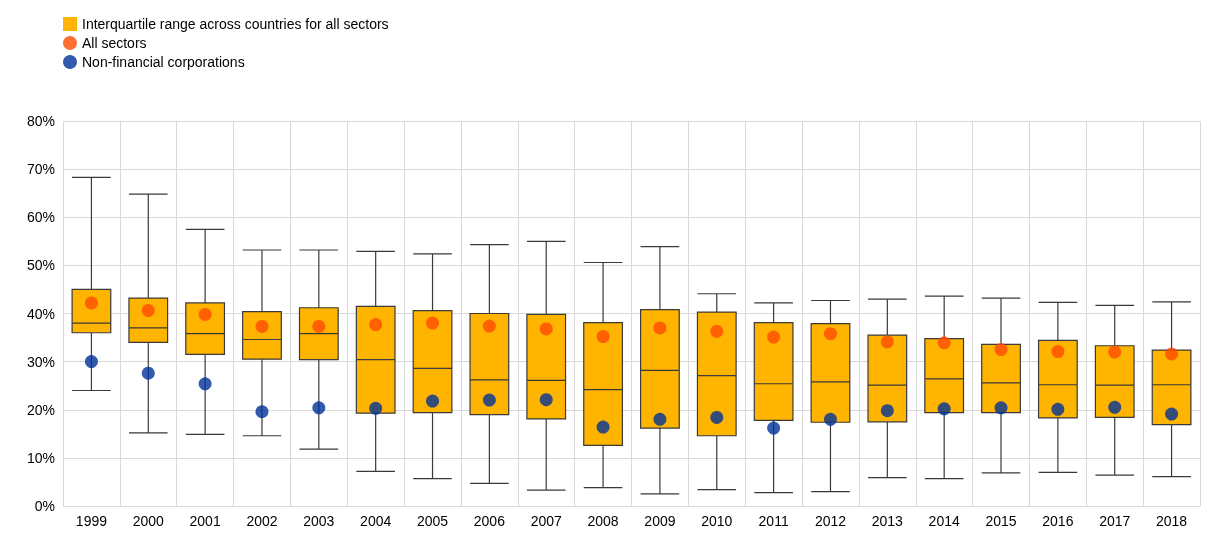 The width and height of the screenshot is (1216, 538). What do you see at coordinates (1001, 521) in the screenshot?
I see `x-tick-label: 2015` at bounding box center [1001, 521].